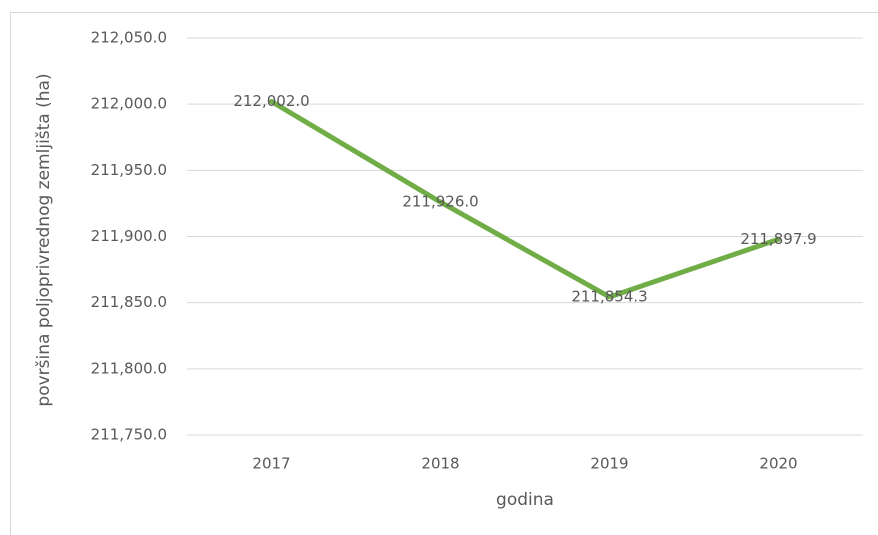  I want to click on x-tick-label: 2019, so click(609, 464).